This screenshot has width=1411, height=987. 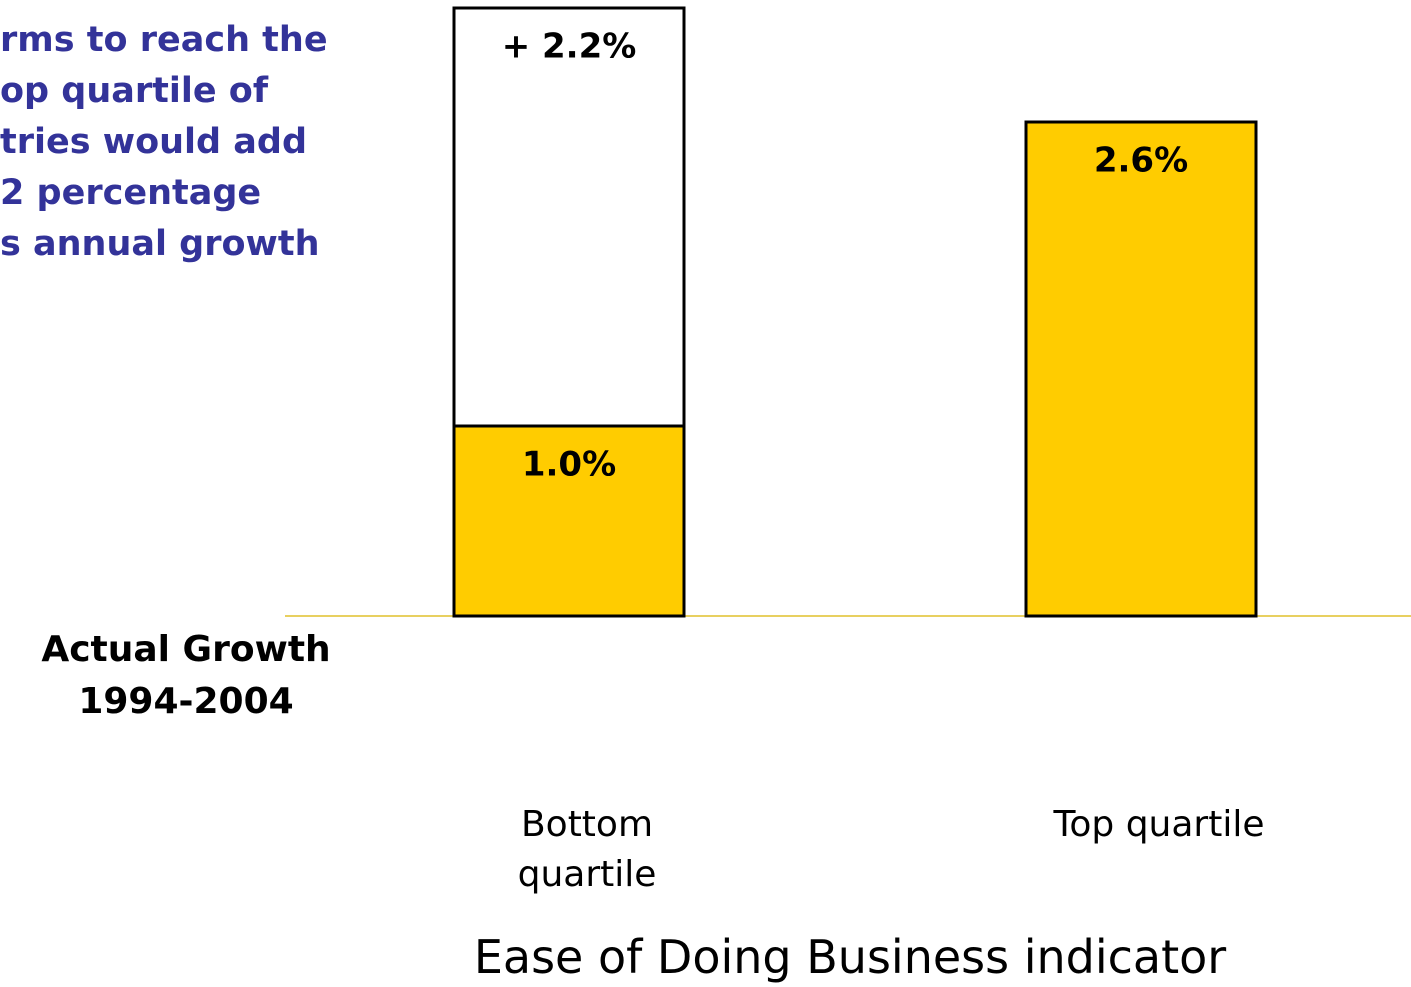 What do you see at coordinates (186, 675) in the screenshot?
I see `y-axis-label: Actual Growth 1994-2004` at bounding box center [186, 675].